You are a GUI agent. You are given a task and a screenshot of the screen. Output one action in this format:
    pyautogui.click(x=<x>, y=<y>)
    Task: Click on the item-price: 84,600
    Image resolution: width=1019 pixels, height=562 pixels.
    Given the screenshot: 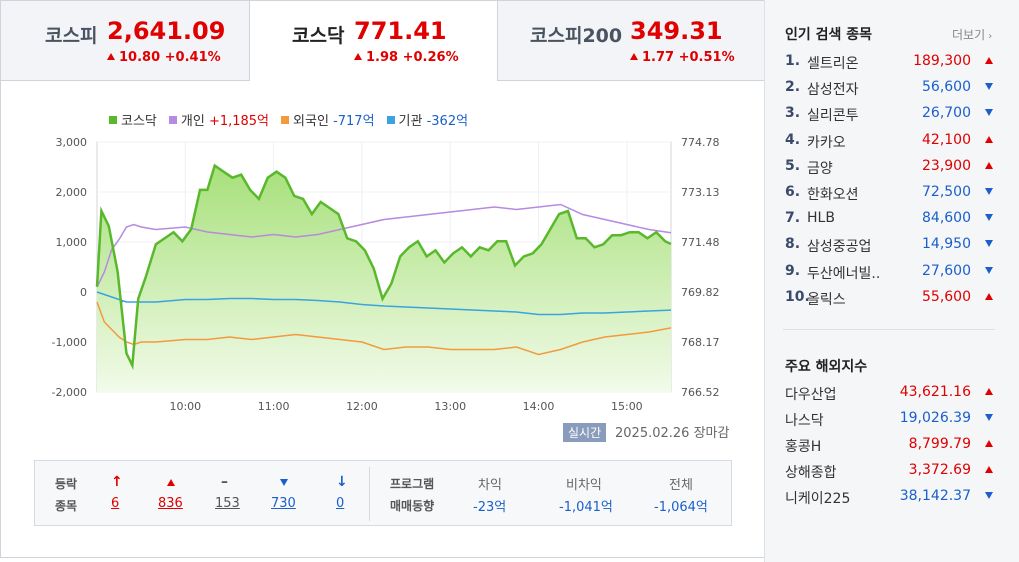 What is the action you would take?
    pyautogui.click(x=946, y=218)
    